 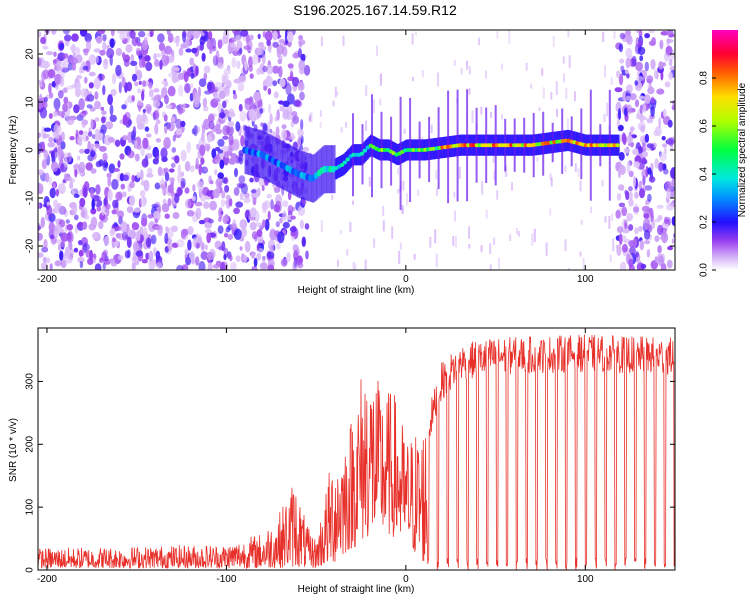 What do you see at coordinates (704, 222) in the screenshot?
I see `colorbar-tick-label: 0.2` at bounding box center [704, 222].